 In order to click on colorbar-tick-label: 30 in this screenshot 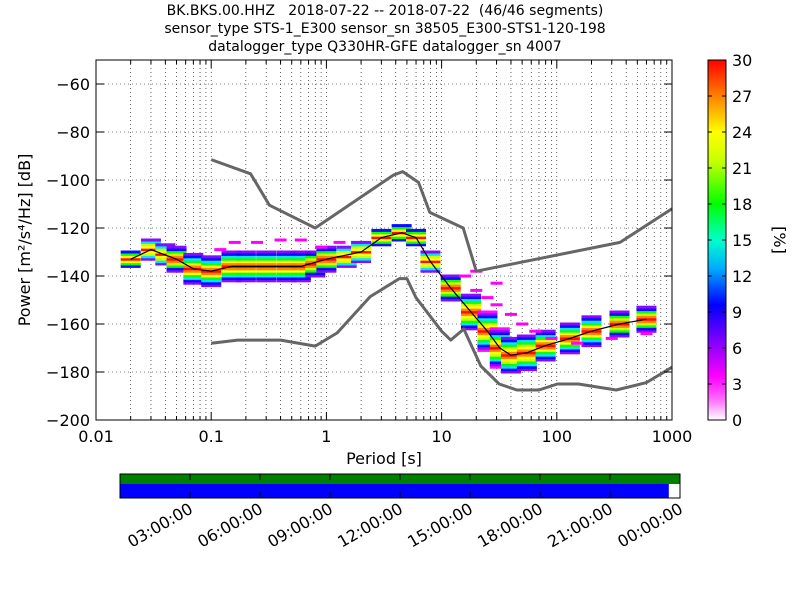, I will do `click(742, 60)`.